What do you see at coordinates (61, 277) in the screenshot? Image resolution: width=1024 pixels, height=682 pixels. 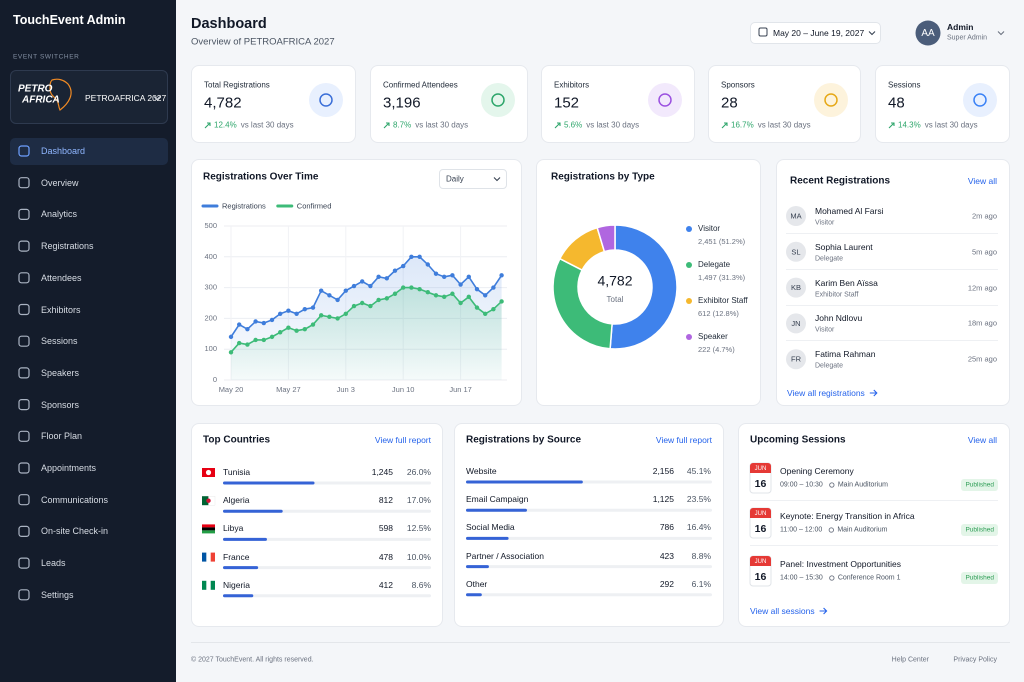 I see `nav-item: Attendees` at bounding box center [61, 277].